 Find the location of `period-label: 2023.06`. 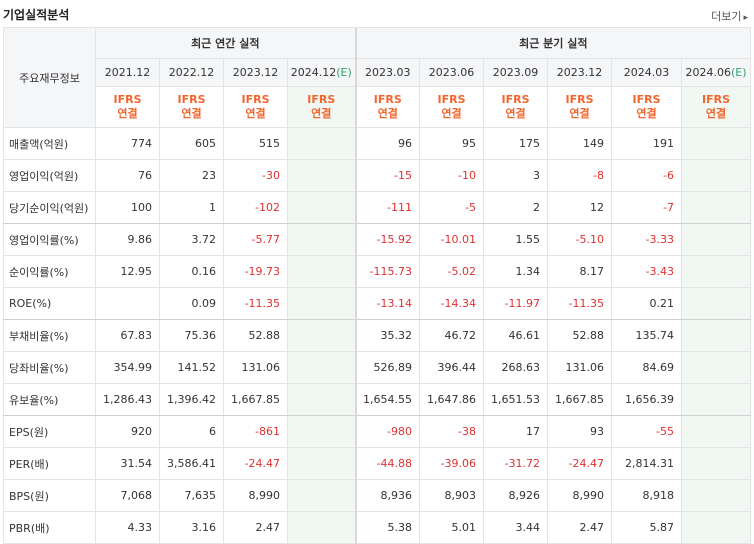

period-label: 2023.06 is located at coordinates (451, 72).